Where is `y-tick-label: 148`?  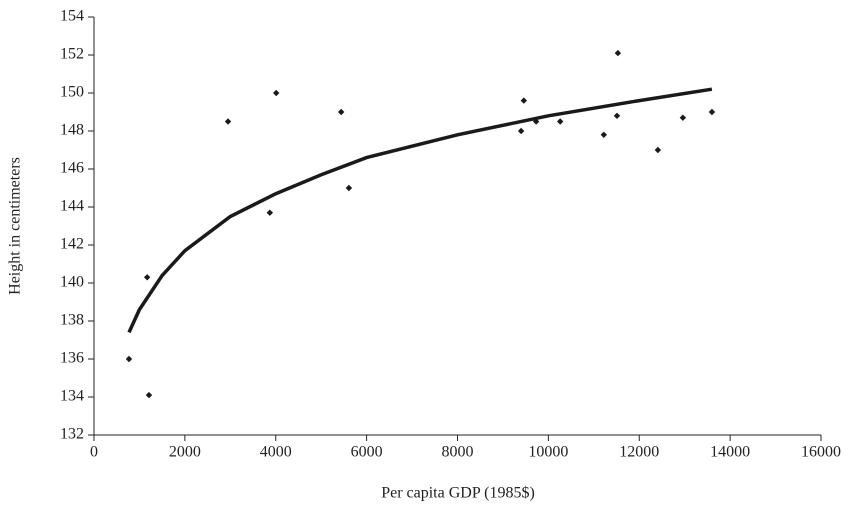
y-tick-label: 148 is located at coordinates (72, 130).